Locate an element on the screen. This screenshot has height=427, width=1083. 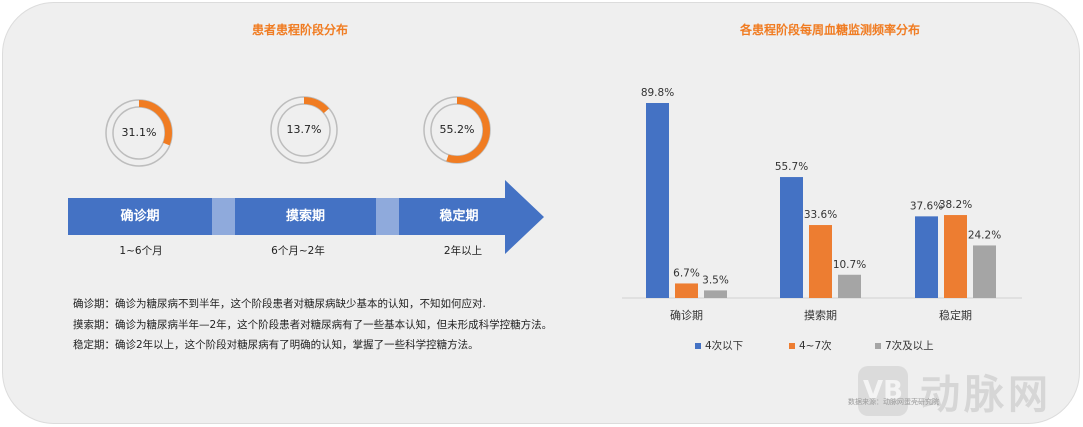
stage-arrow: 确诊期 摸索期 稳定期 is located at coordinates (306, 217).